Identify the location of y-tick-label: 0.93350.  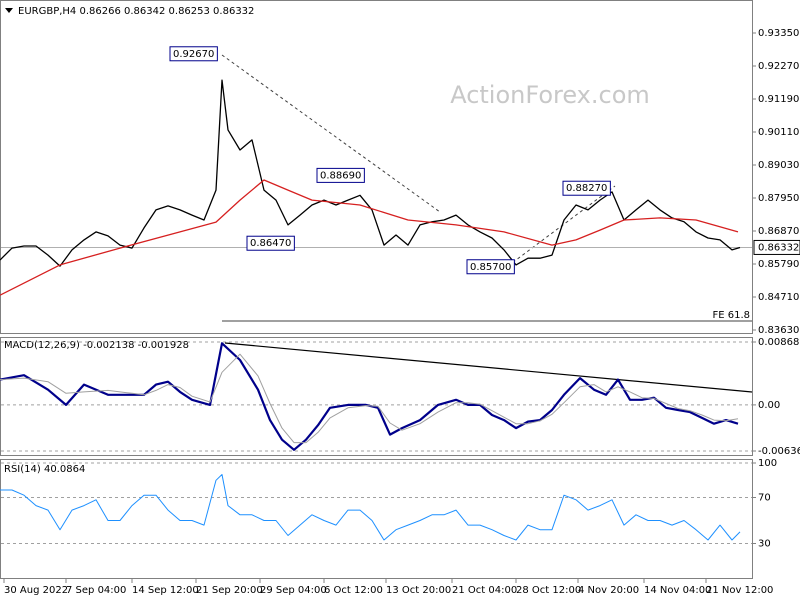
(778, 33).